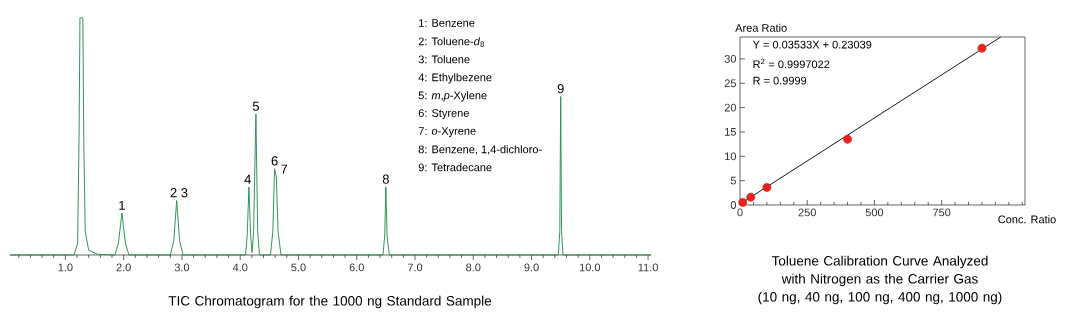  Describe the element at coordinates (65, 267) in the screenshot. I see `x-tick-label: 1.0` at that location.